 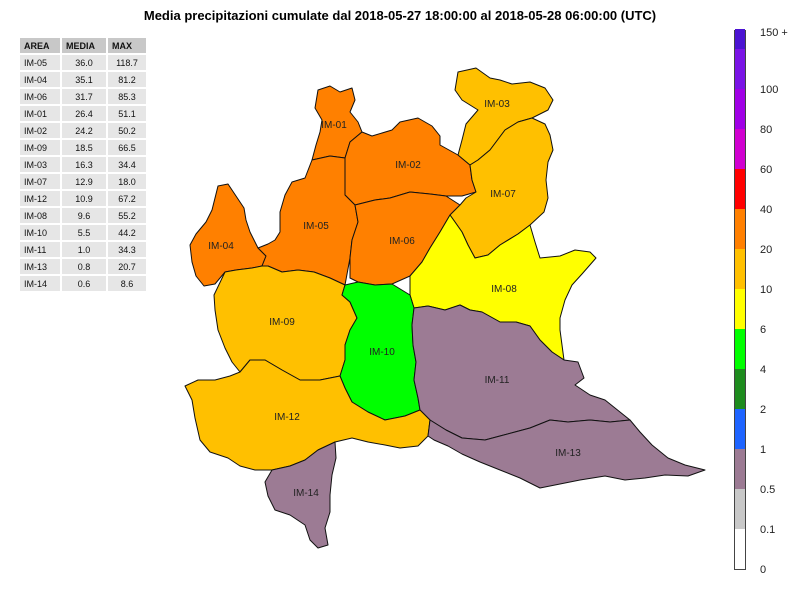 I want to click on cell-media: 0.8, so click(x=84, y=266).